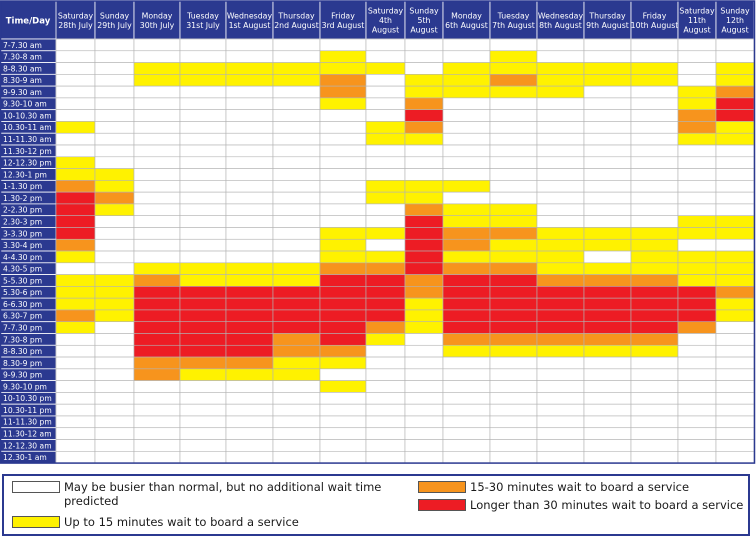 This screenshot has width=756, height=542. I want to click on time-label: 10-10.30 pm, so click(27, 398).